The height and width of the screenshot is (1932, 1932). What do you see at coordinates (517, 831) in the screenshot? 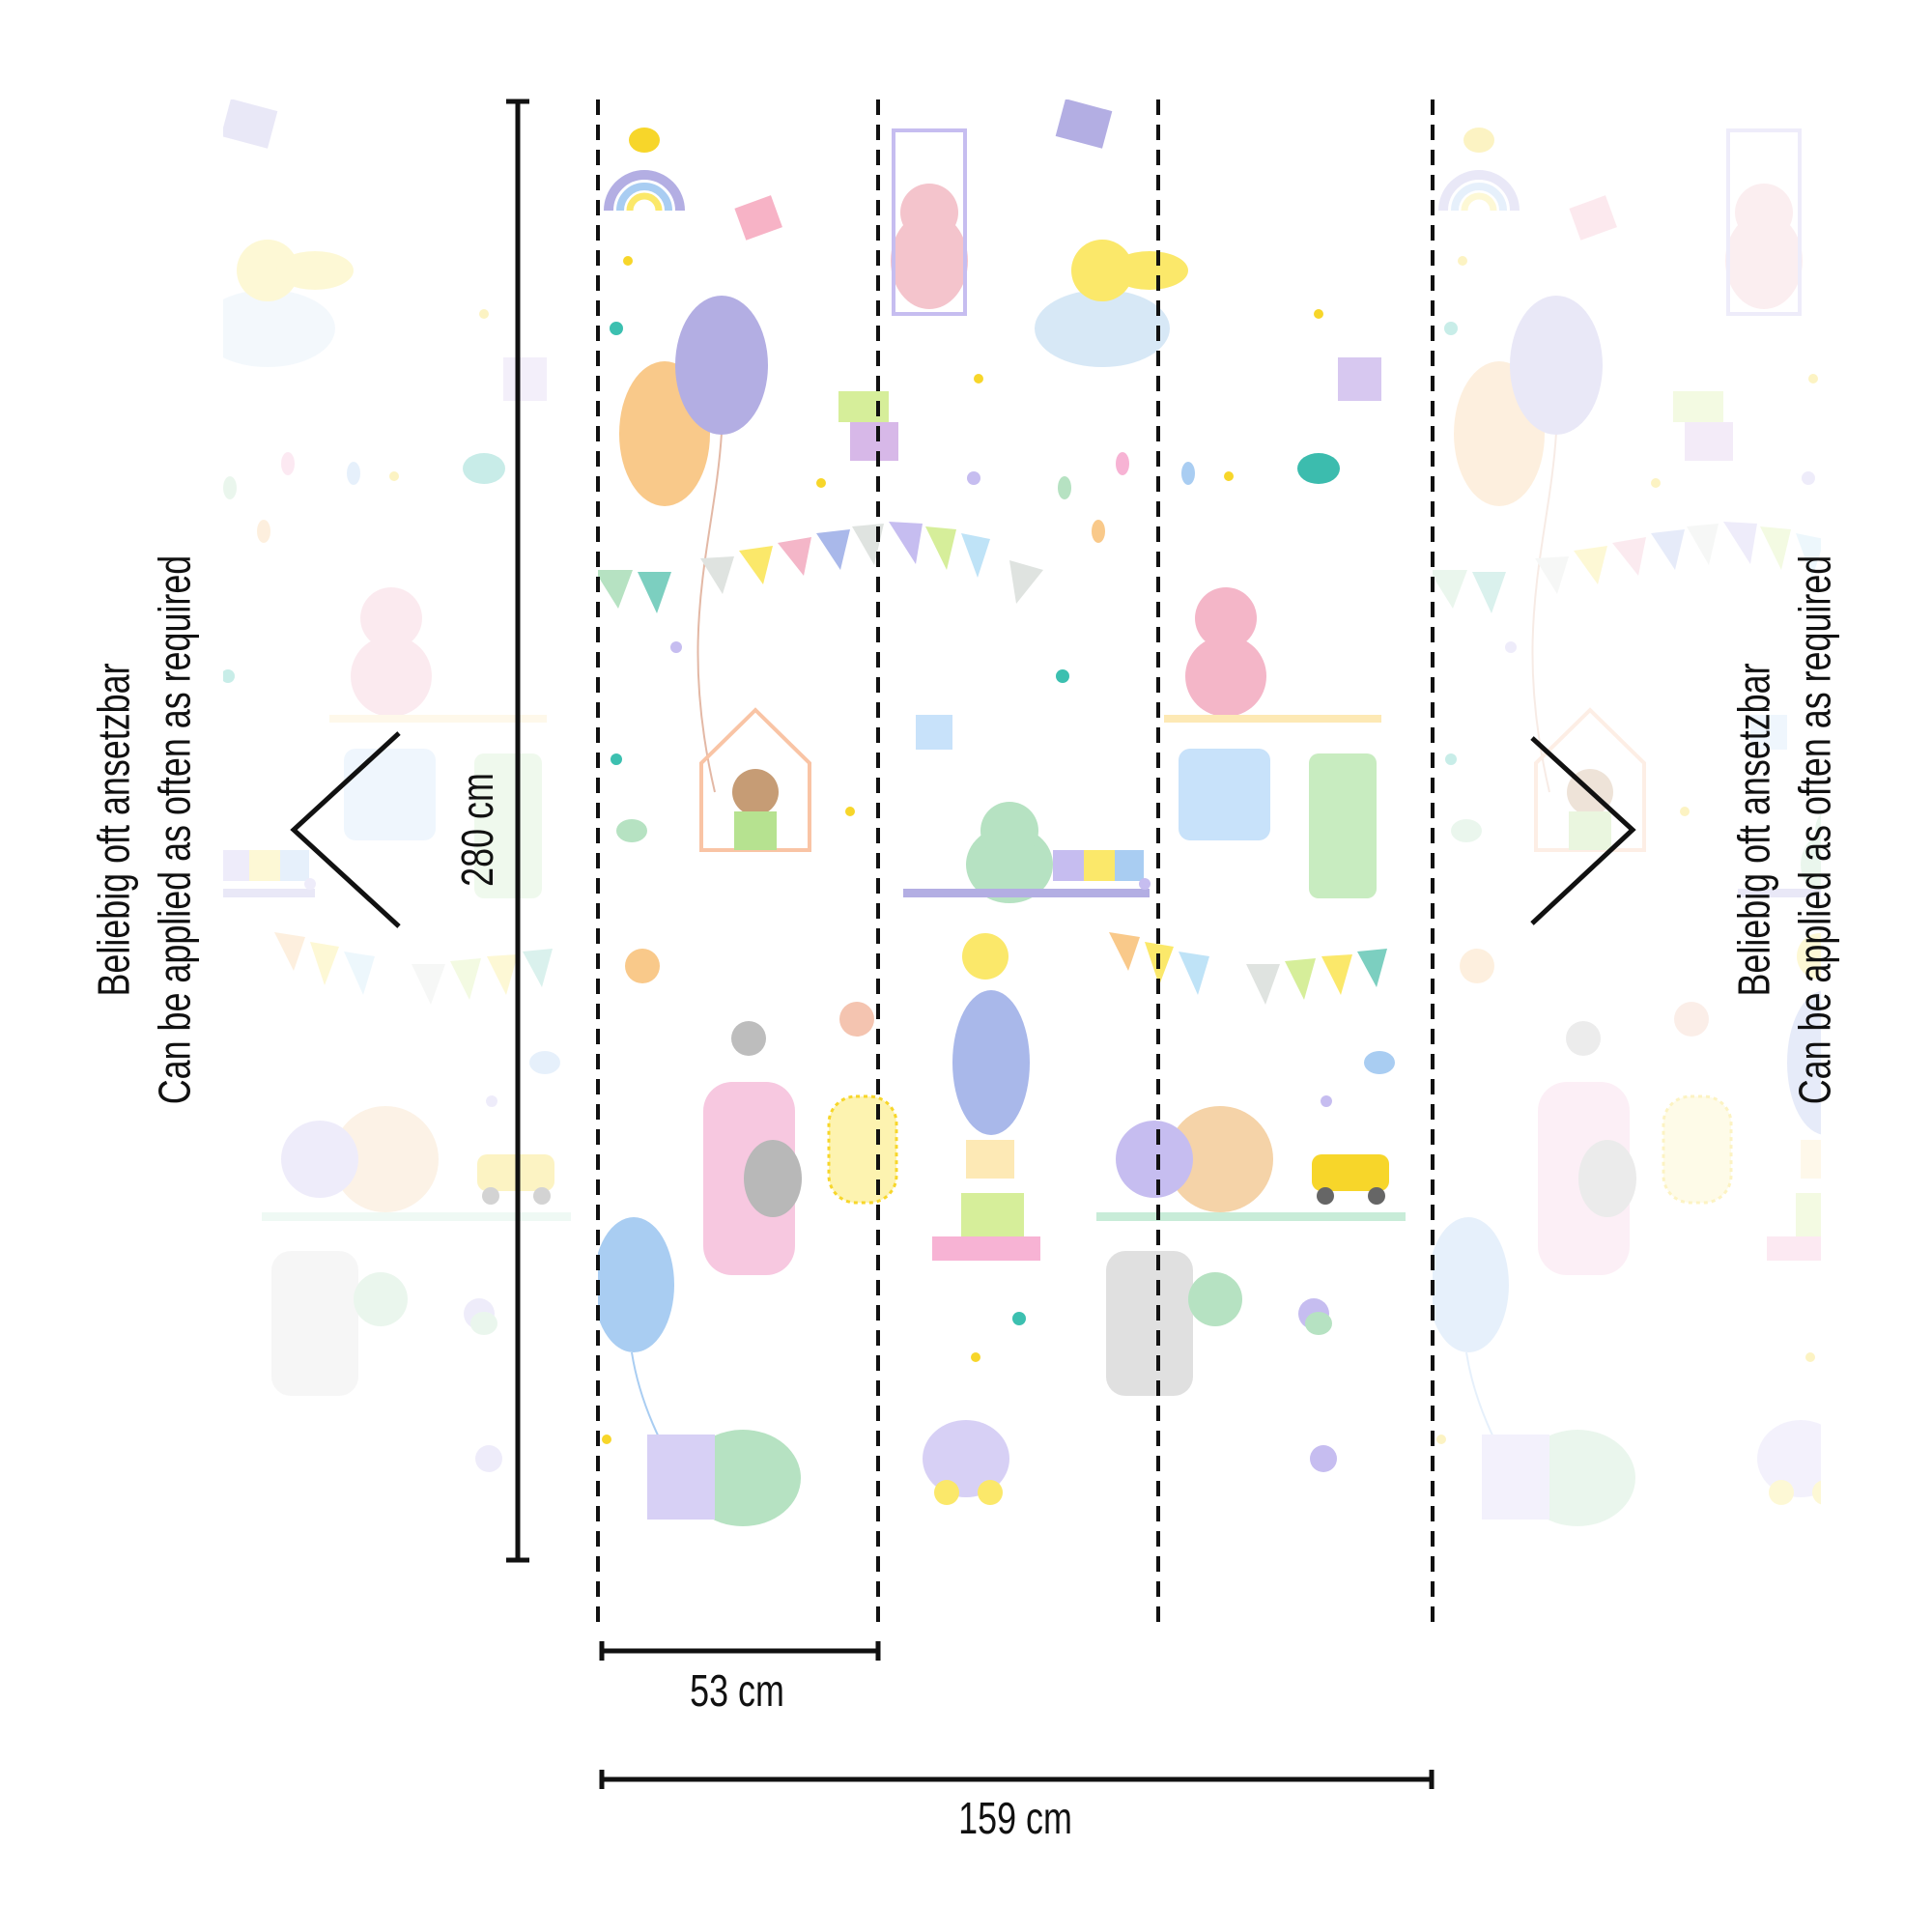
I see `height-dimension-line` at bounding box center [517, 831].